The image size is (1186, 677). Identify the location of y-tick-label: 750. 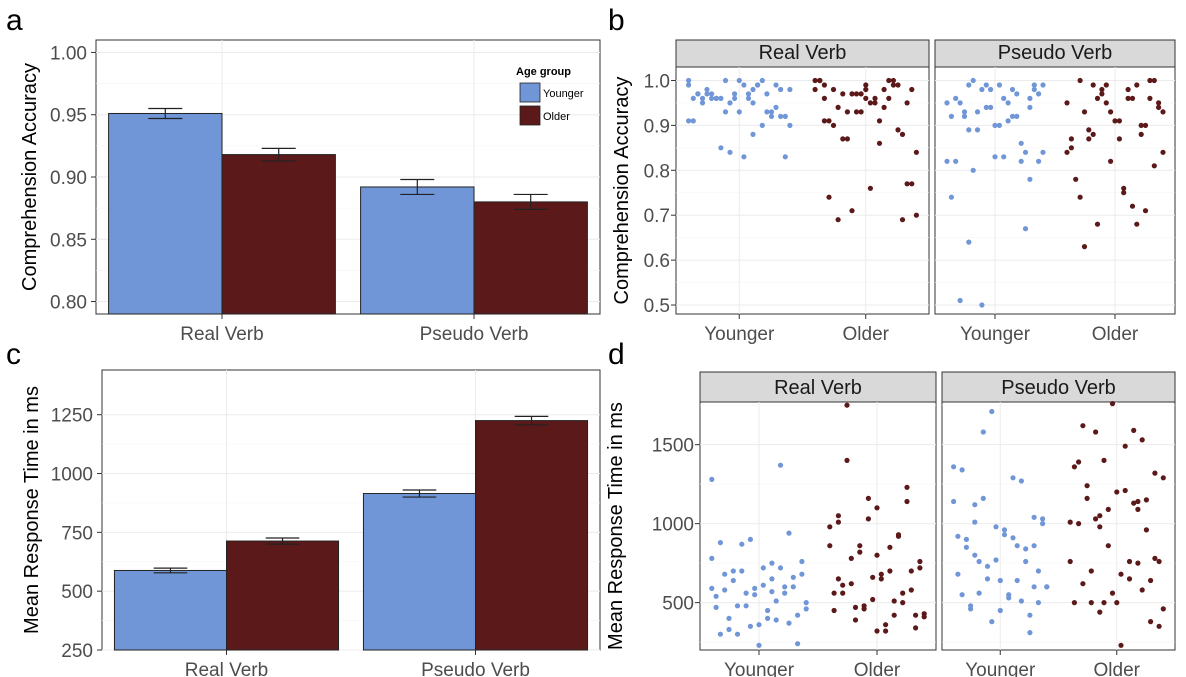
(77, 533).